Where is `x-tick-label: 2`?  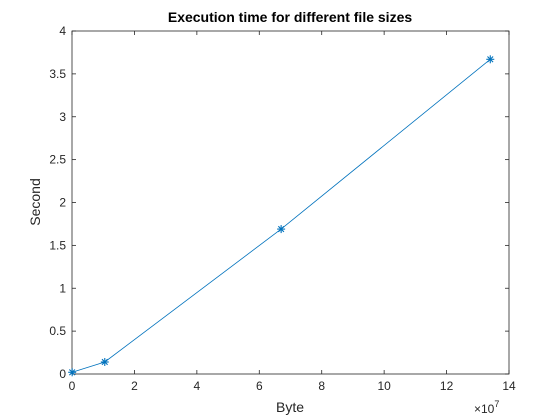 x-tick-label: 2 is located at coordinates (134, 386).